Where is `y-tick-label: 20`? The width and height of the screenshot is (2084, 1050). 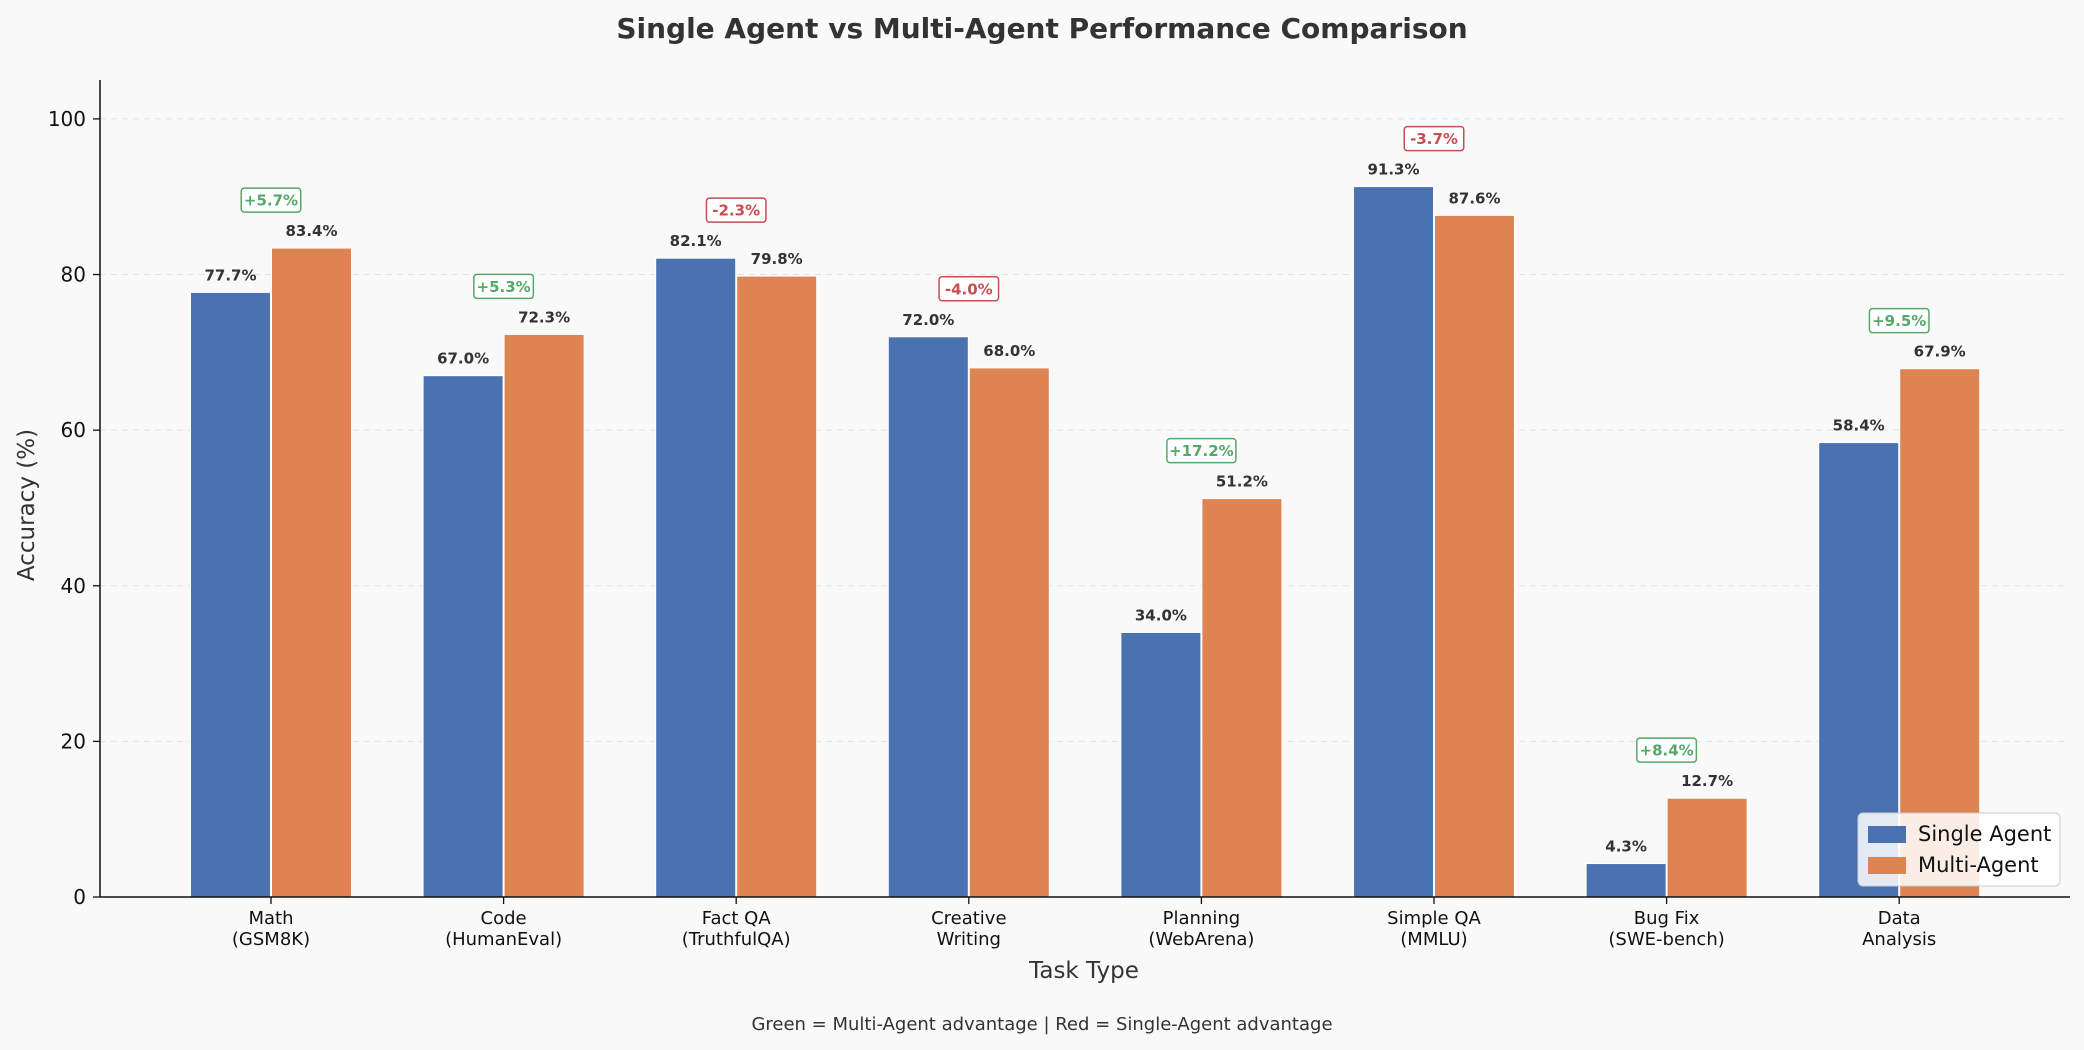
y-tick-label: 20 is located at coordinates (73, 741).